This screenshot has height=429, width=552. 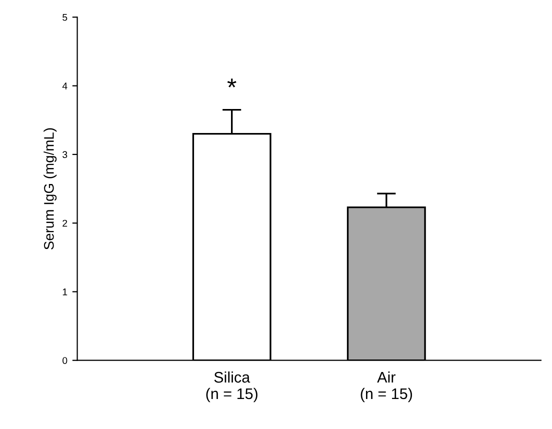 What do you see at coordinates (65, 360) in the screenshot?
I see `y-tick-label: 0` at bounding box center [65, 360].